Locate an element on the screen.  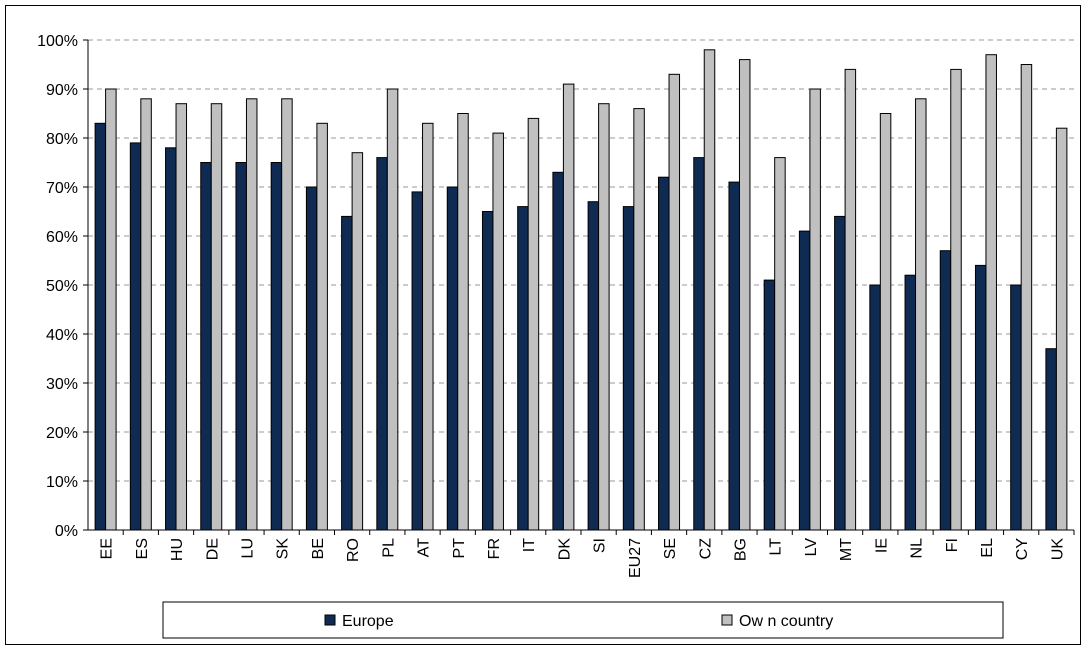
x-tick-label: SE is located at coordinates (670, 548).